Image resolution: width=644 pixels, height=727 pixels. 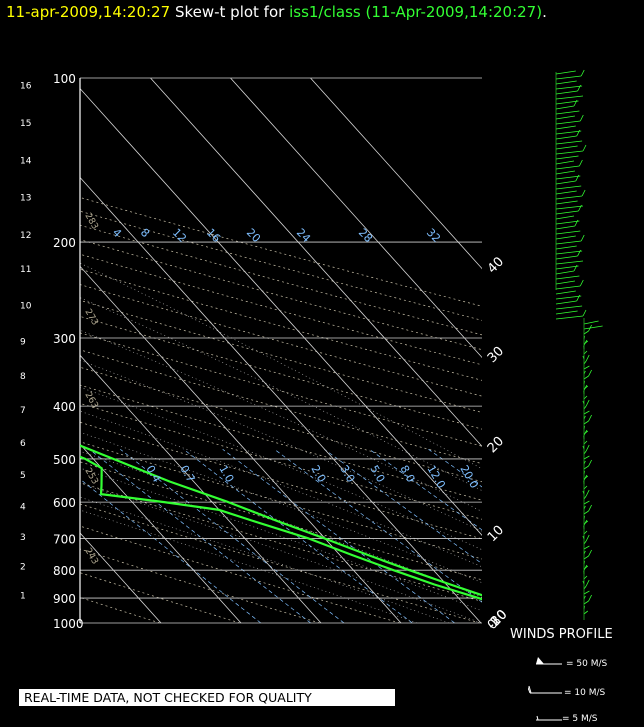 I want to click on height-tick-label: 14, so click(x=26, y=161).